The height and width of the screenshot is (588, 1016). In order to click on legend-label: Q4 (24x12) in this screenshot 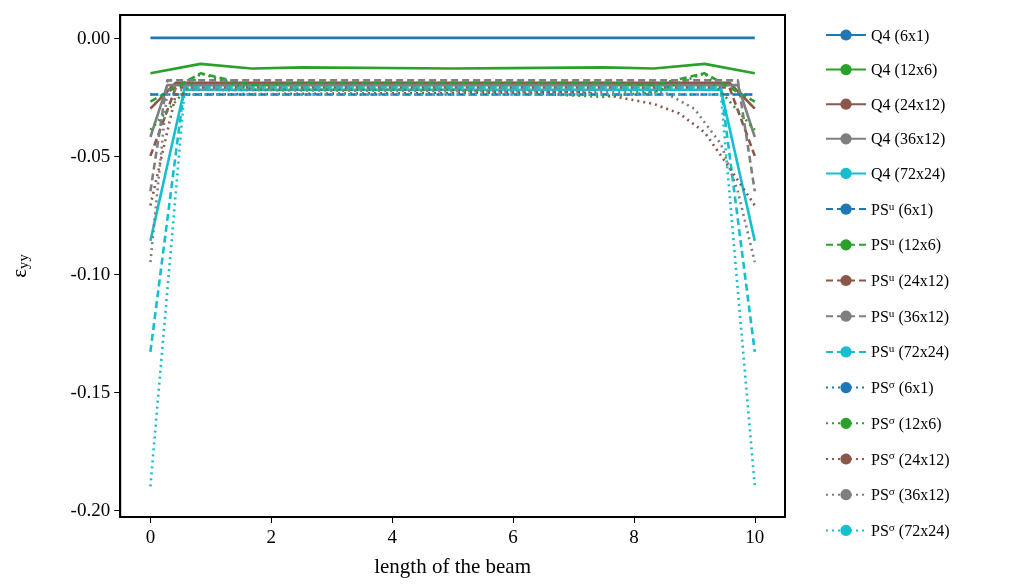, I will do `click(908, 104)`.